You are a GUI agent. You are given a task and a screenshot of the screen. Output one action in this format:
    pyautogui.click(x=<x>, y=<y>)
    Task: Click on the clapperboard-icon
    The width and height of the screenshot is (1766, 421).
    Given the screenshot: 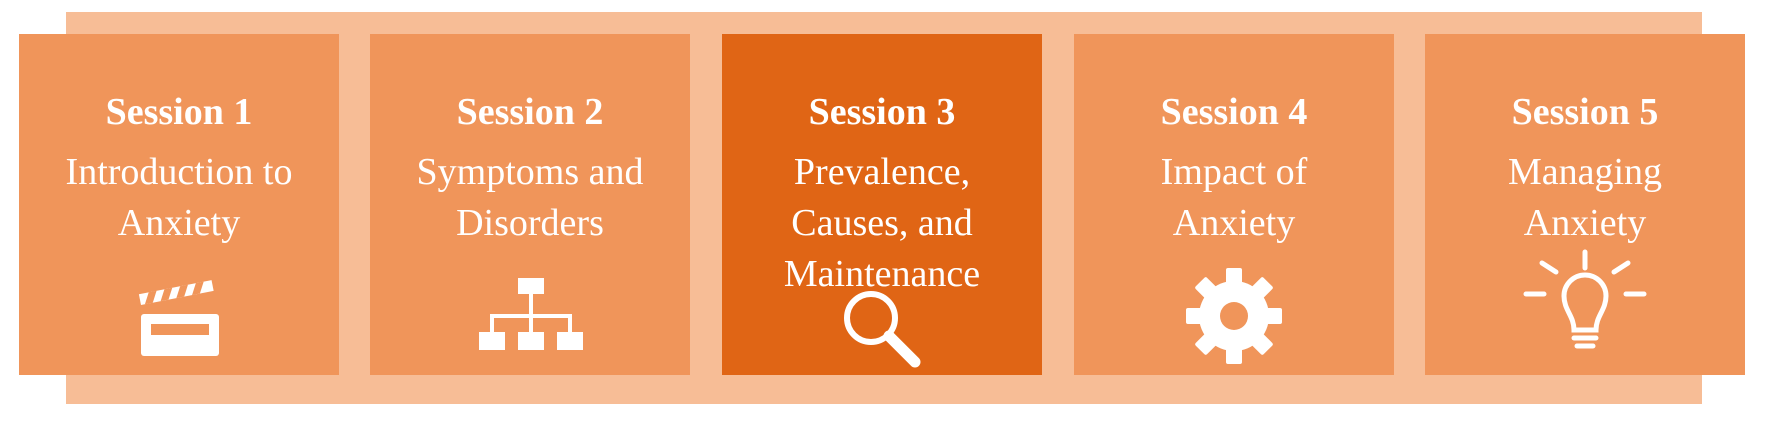 What is the action you would take?
    pyautogui.click(x=178, y=318)
    